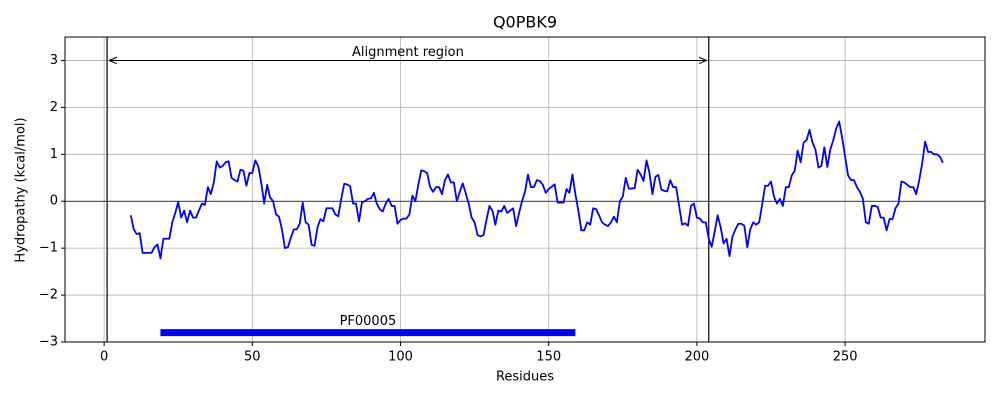 The image size is (1000, 404). Describe the element at coordinates (48, 295) in the screenshot. I see `y-tick-label: −2` at that location.